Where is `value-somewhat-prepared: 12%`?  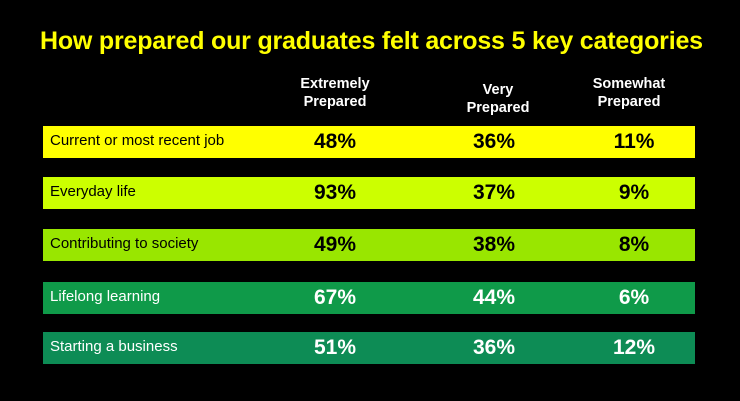 value-somewhat-prepared: 12% is located at coordinates (634, 347).